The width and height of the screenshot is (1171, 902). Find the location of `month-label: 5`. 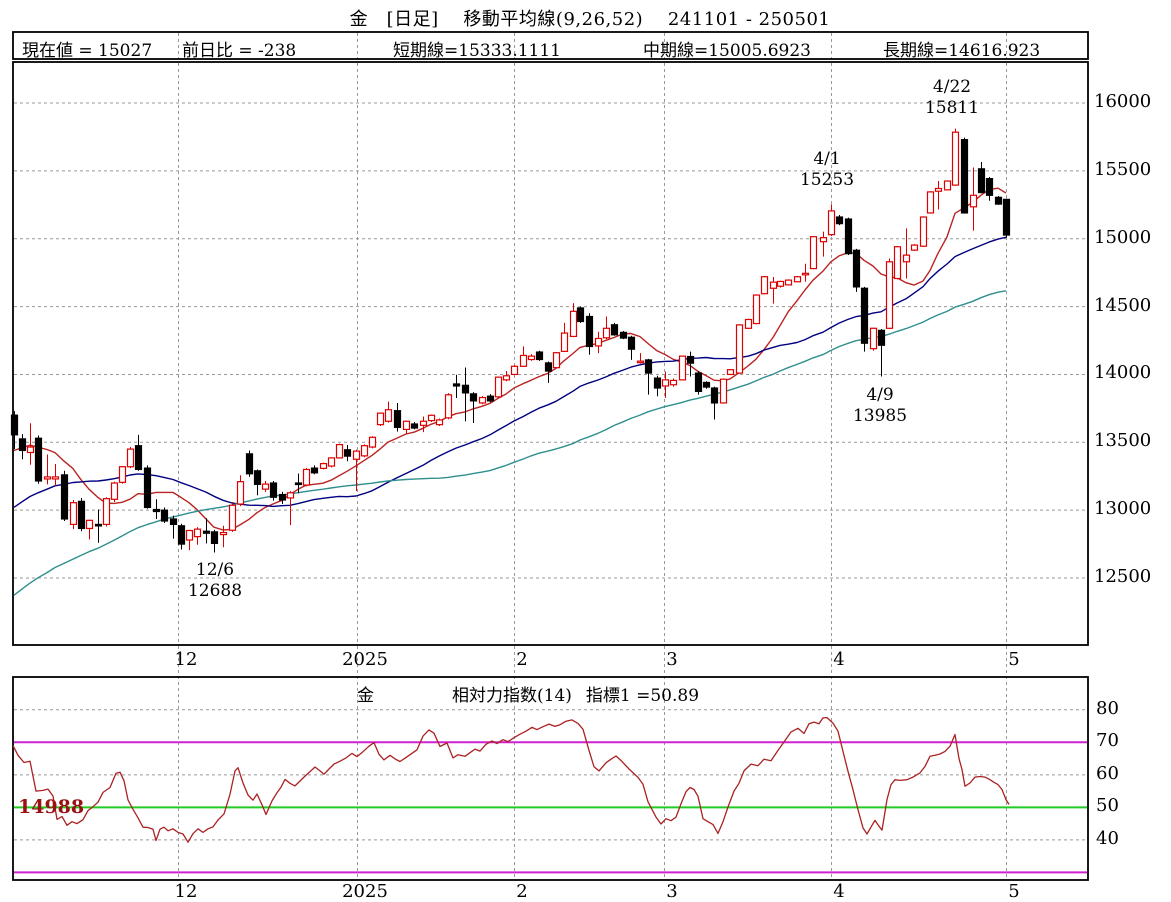

month-label: 5 is located at coordinates (1014, 659).